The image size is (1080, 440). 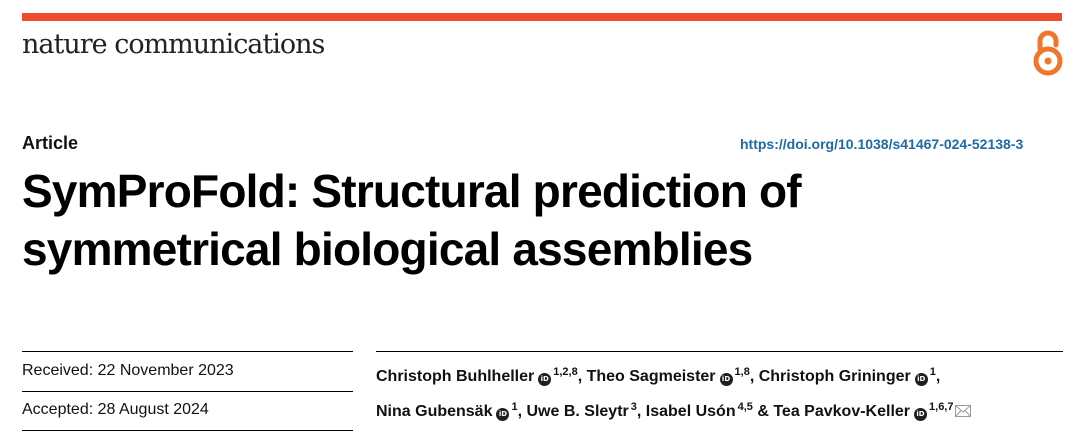 I want to click on author: Nina Gubensäk iD1, so click(x=447, y=411).